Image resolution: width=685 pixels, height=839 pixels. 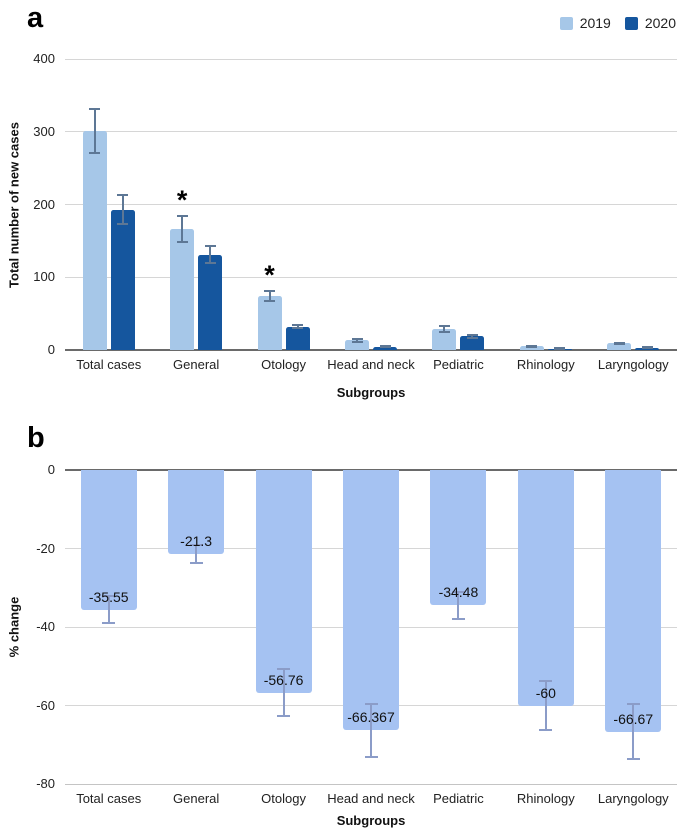 What do you see at coordinates (371, 600) in the screenshot?
I see `bar-pct-change-head-and-neck` at bounding box center [371, 600].